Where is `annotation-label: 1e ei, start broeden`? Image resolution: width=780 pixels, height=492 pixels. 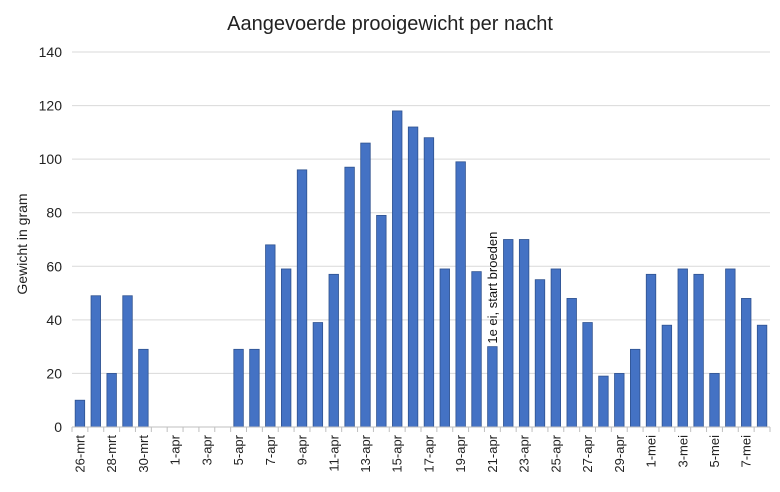
annotation-label: 1e ei, start broeden is located at coordinates (492, 288).